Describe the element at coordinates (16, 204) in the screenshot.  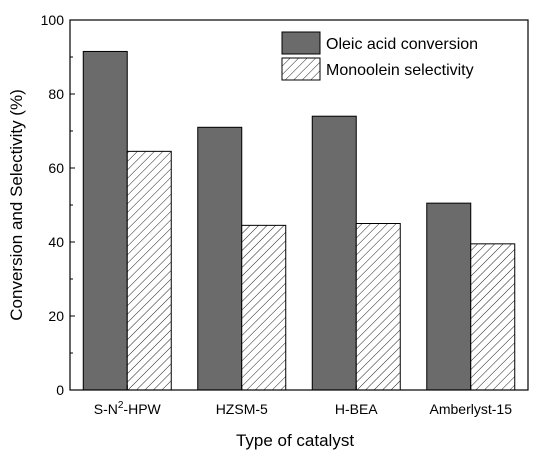
I see `y-axis-title: Conversion and Selectivity (%)` at that location.